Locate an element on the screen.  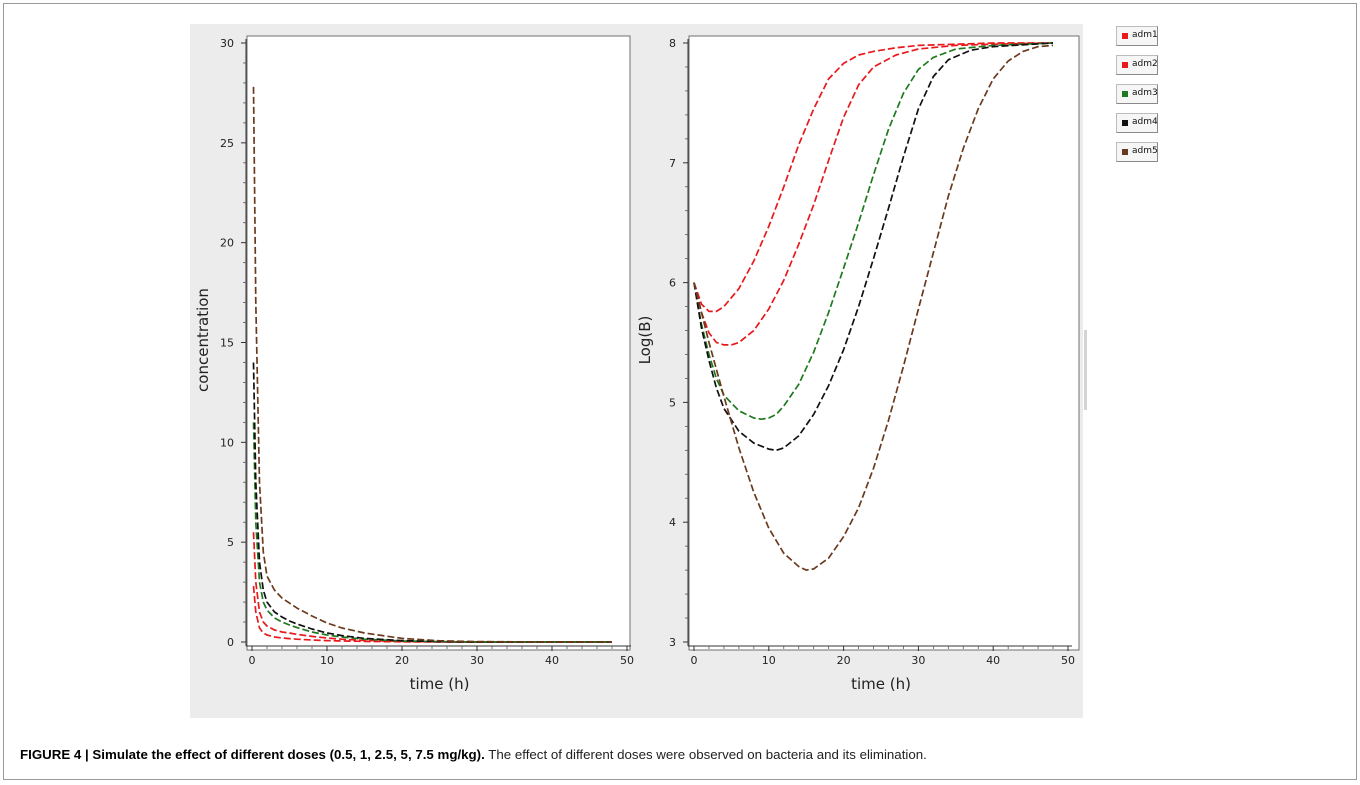
y-tick-label: 20 is located at coordinates (227, 243).